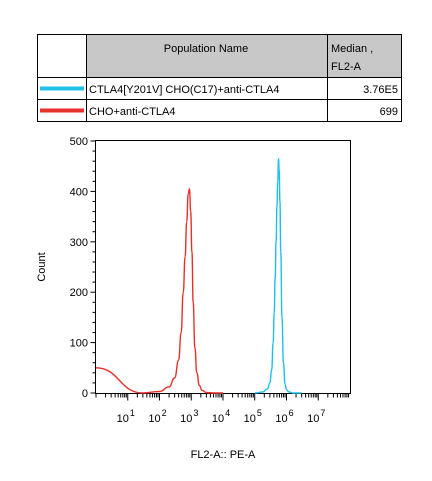  Describe the element at coordinates (253, 416) in the screenshot. I see `x-tick-label: 10⁵` at that location.